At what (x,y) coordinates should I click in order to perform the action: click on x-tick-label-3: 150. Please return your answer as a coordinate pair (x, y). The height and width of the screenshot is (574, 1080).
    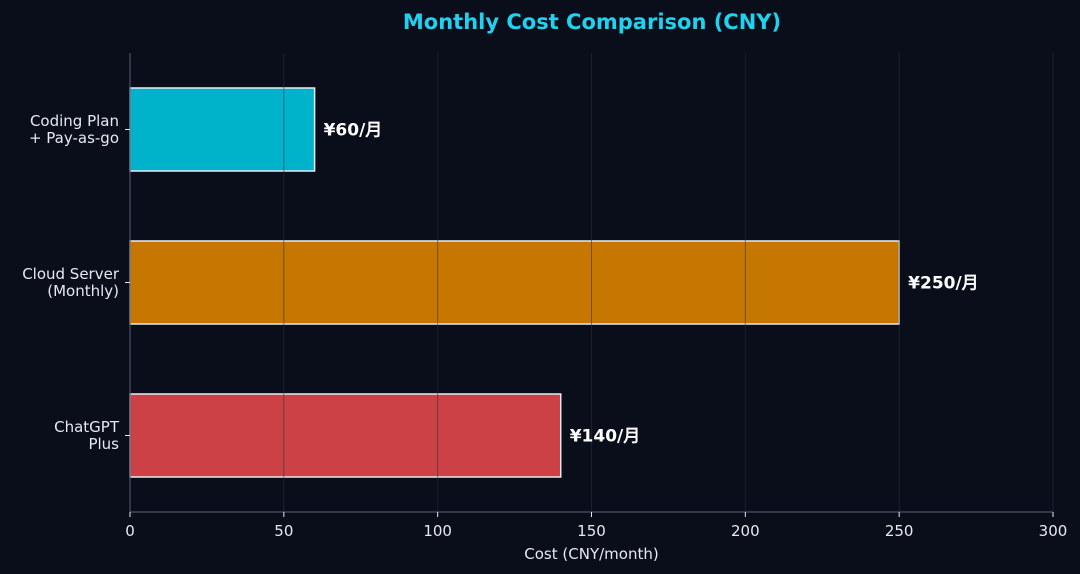
    Looking at the image, I should click on (591, 531).